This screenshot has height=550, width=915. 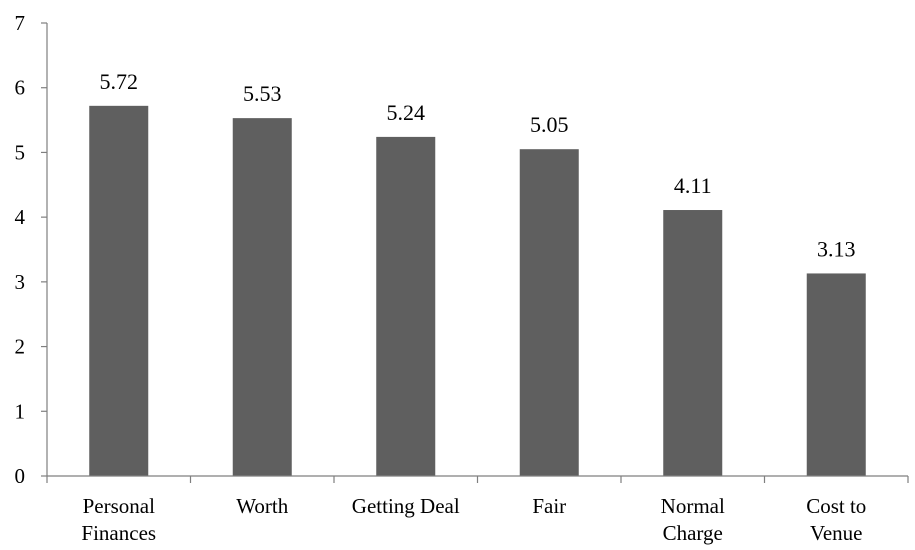 I want to click on x-tick-label: Worth, so click(x=262, y=506).